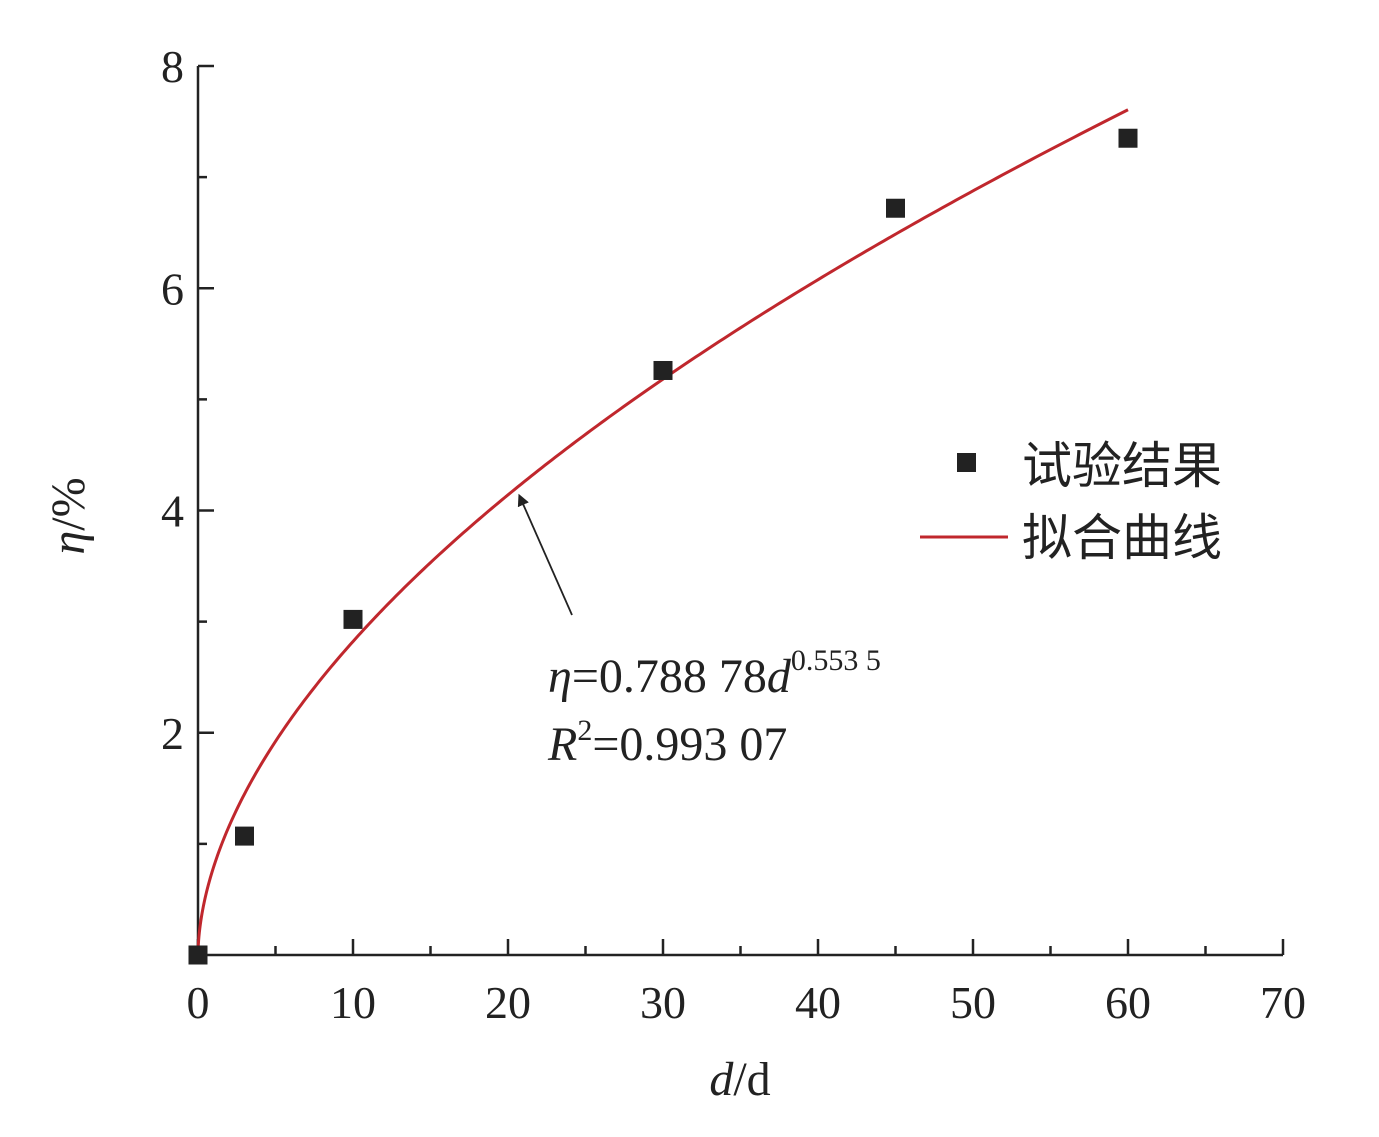 This screenshot has height=1137, width=1379. What do you see at coordinates (172, 66) in the screenshot?
I see `y-tick-label: 8` at bounding box center [172, 66].